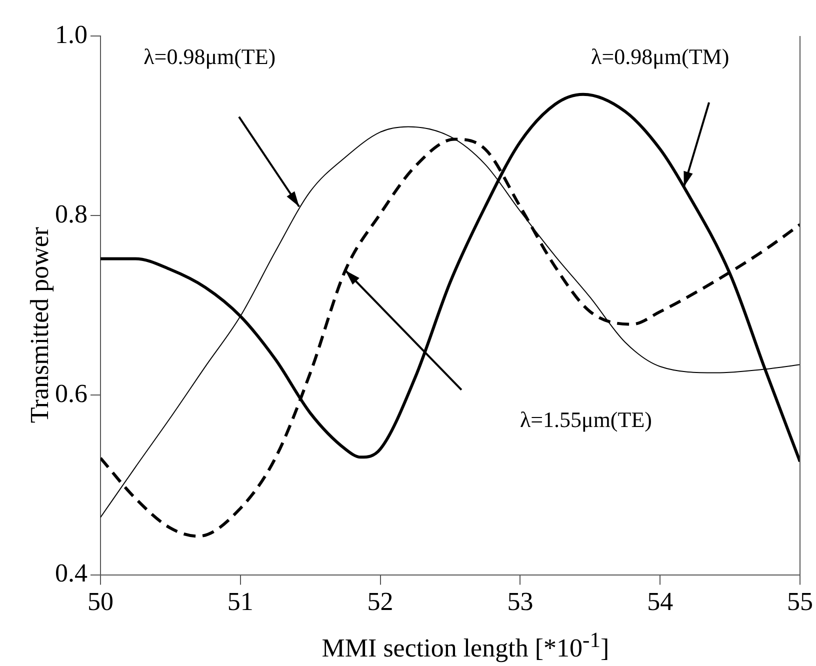 The image size is (816, 666). I want to click on y-axis-title: Transmitted power, so click(40, 326).